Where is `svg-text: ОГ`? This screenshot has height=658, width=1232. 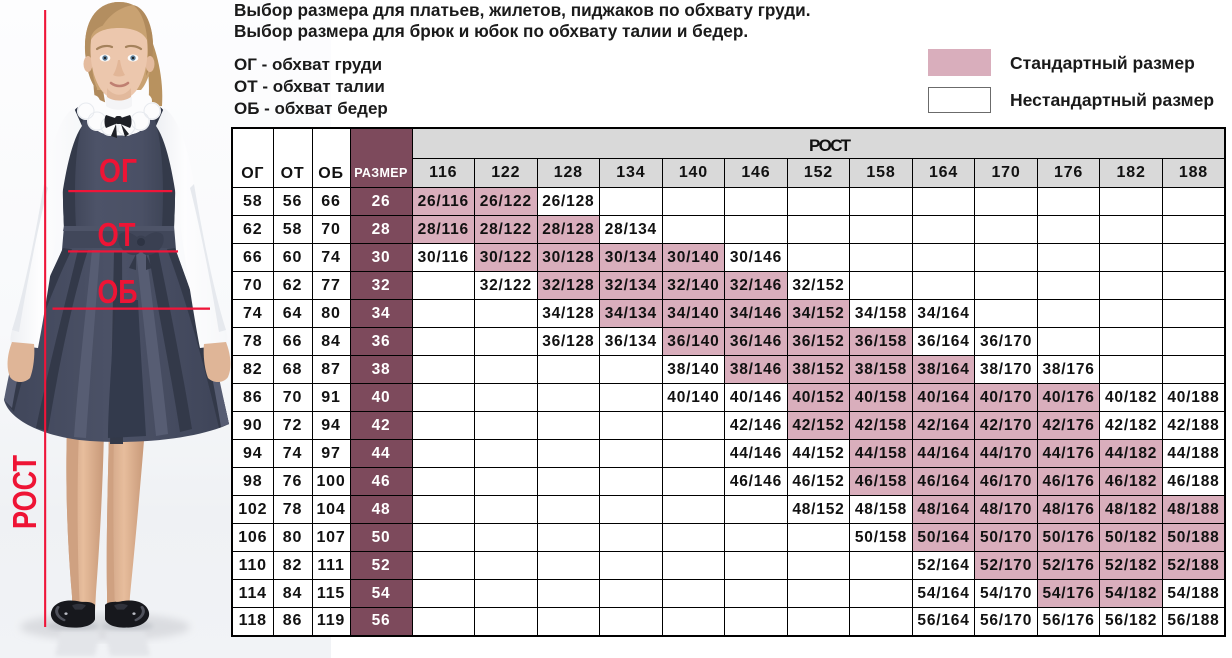 svg-text: ОГ is located at coordinates (118, 170).